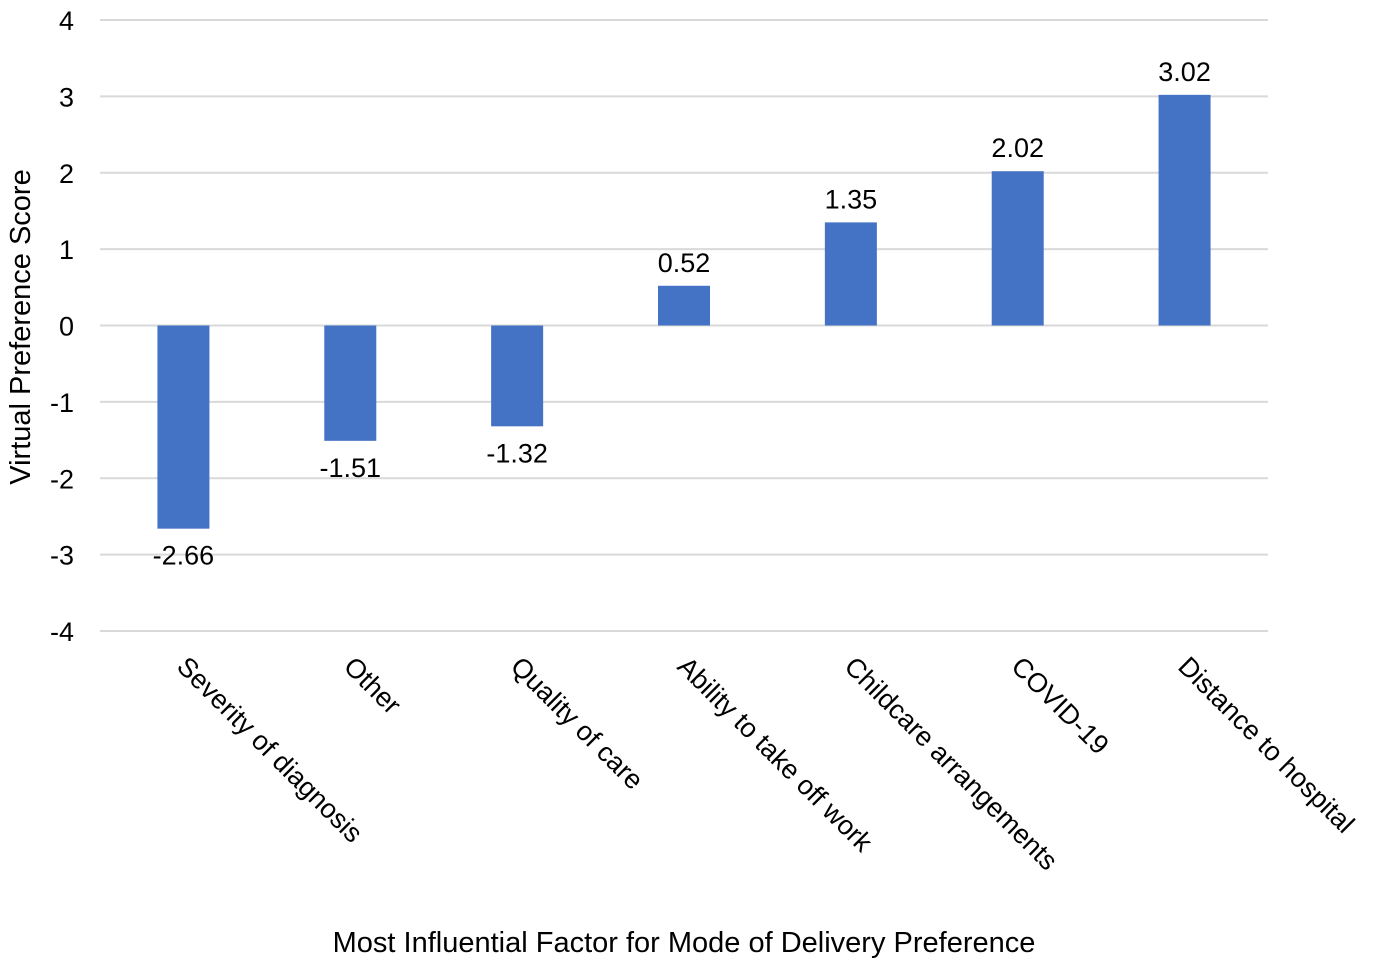 This screenshot has width=1384, height=968. What do you see at coordinates (62, 632) in the screenshot?
I see `y-tick-label: -4` at bounding box center [62, 632].